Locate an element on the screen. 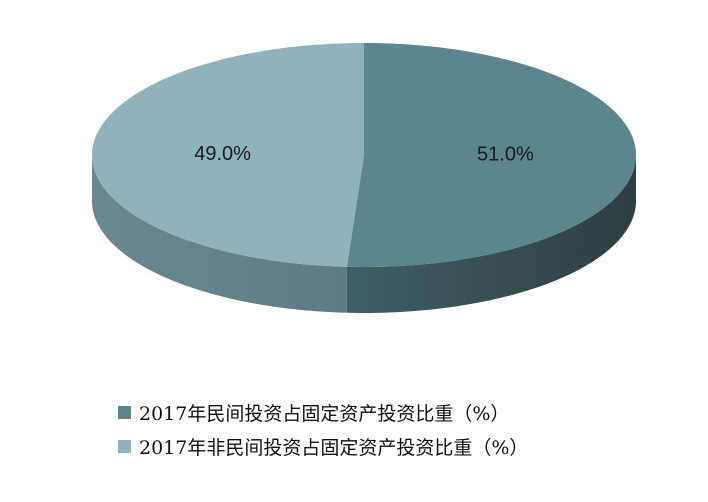  data-label-non-private: 49.0% is located at coordinates (222, 154).